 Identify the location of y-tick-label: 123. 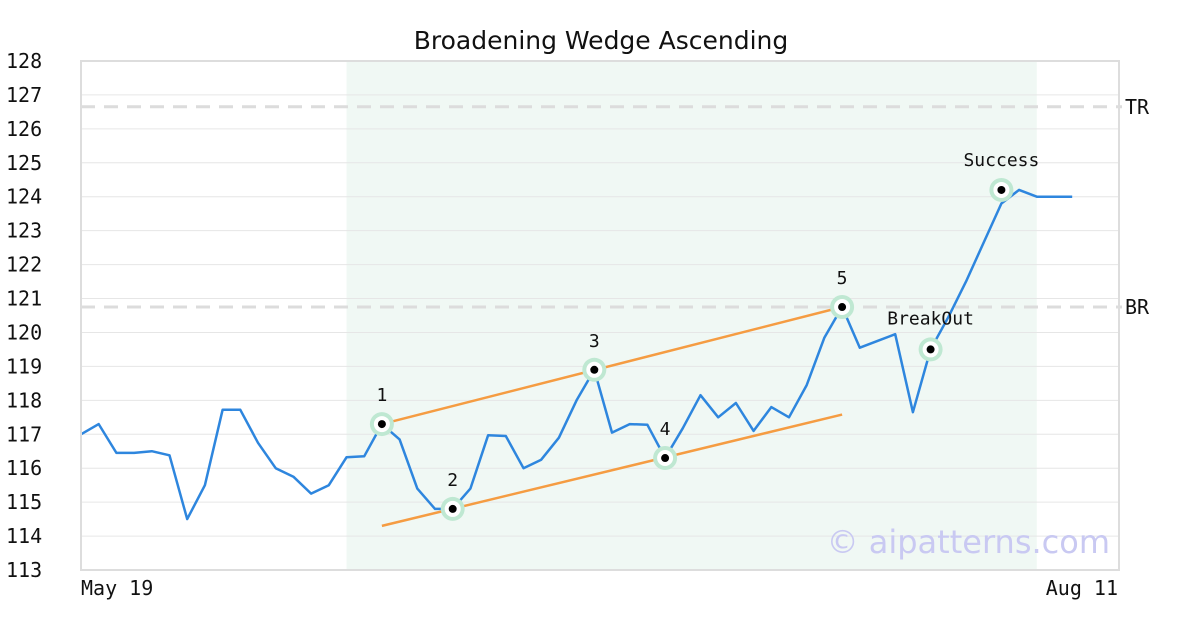
(24, 231).